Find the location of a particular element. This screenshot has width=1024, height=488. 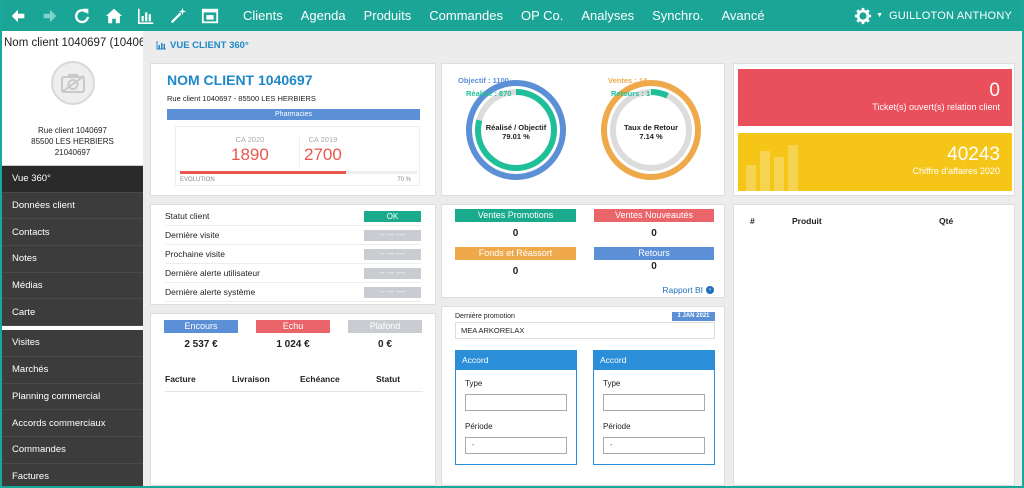

col-livraison: Livraison is located at coordinates (251, 379).